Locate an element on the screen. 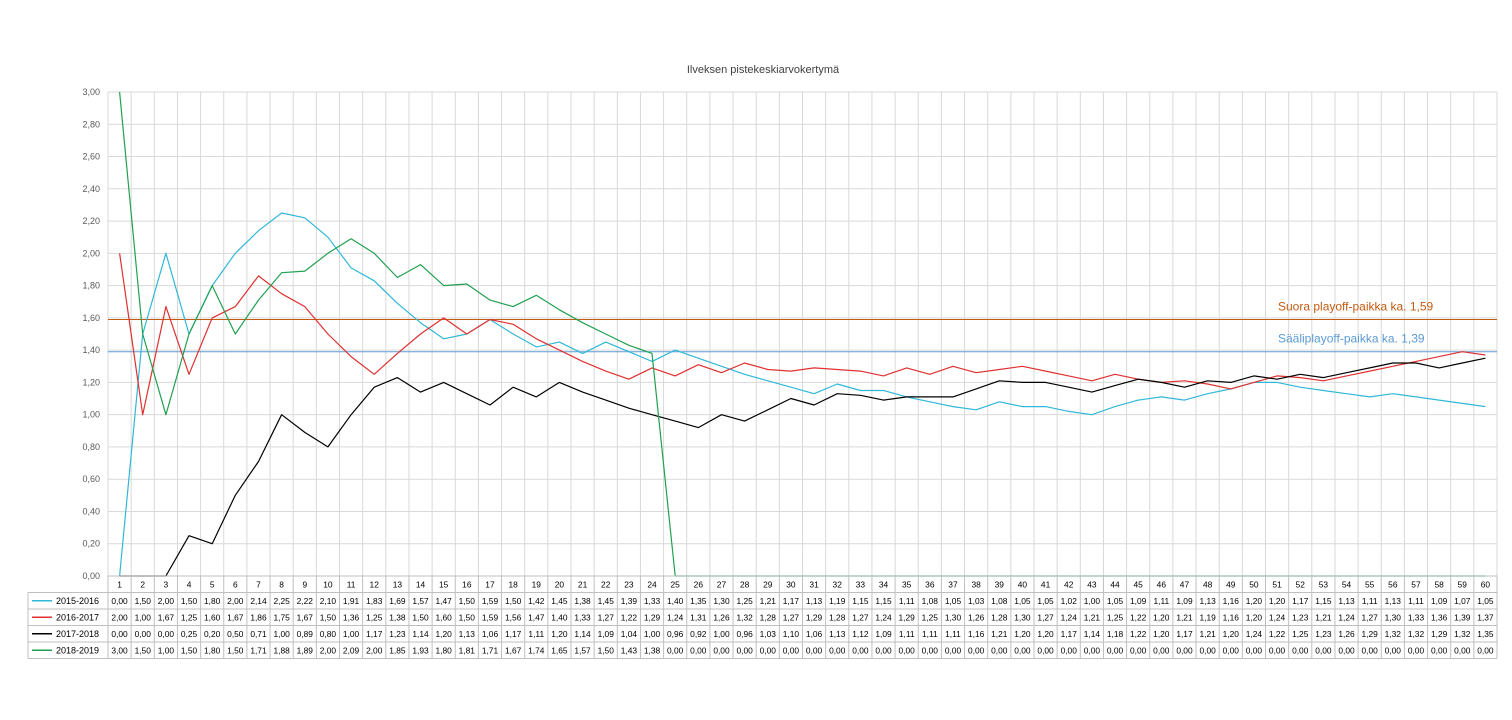 The height and width of the screenshot is (720, 1512). data-label: 1,23 is located at coordinates (1323, 634).